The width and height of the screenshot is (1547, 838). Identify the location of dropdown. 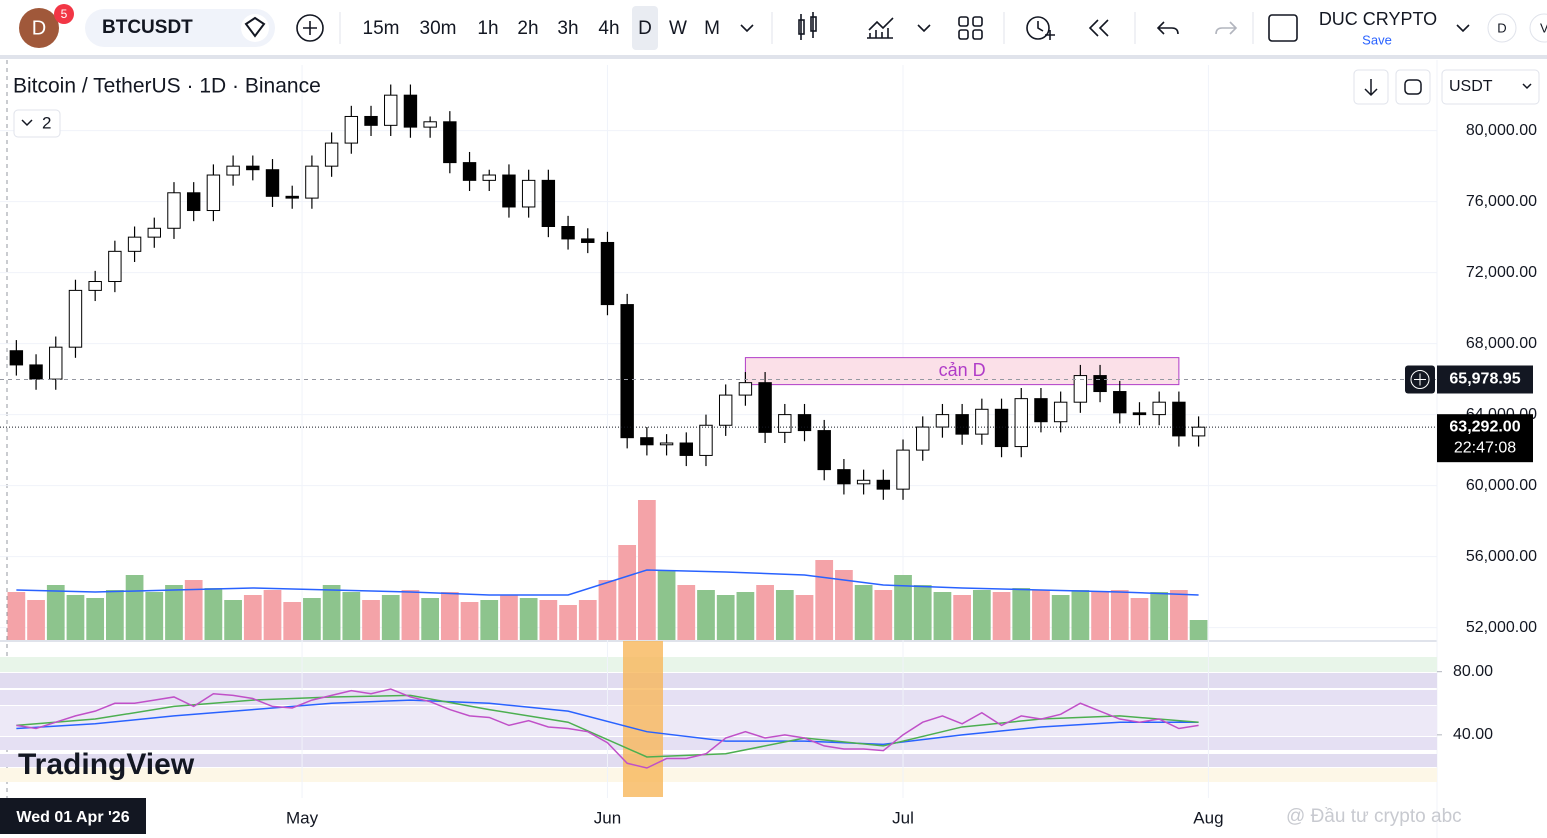
(924, 28).